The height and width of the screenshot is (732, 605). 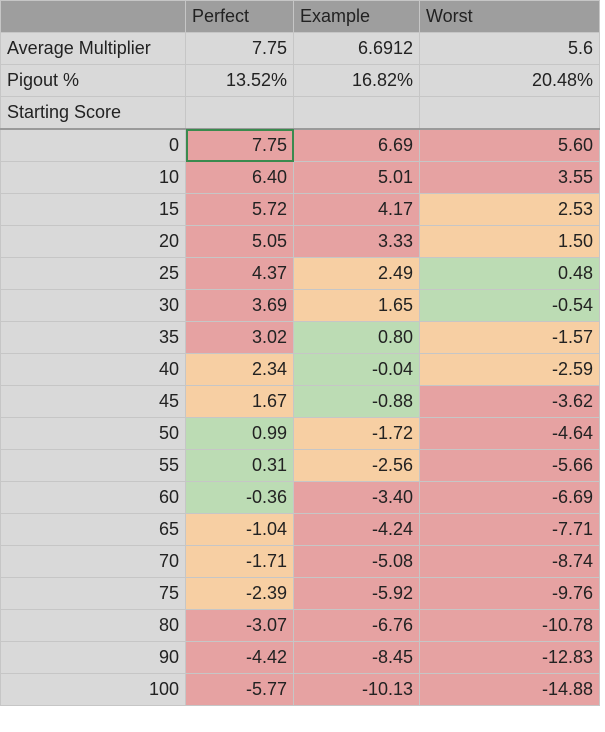 What do you see at coordinates (93, 369) in the screenshot?
I see `starting-score-cell: 40` at bounding box center [93, 369].